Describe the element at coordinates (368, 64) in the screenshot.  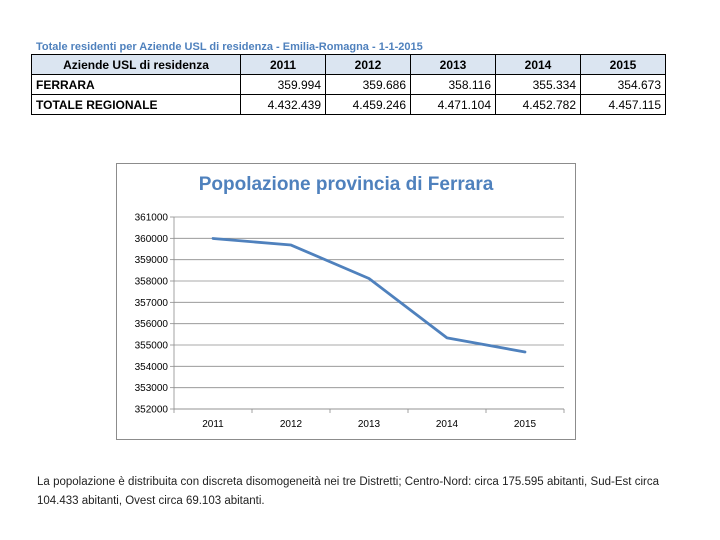
I see `header-2012: 2012` at that location.